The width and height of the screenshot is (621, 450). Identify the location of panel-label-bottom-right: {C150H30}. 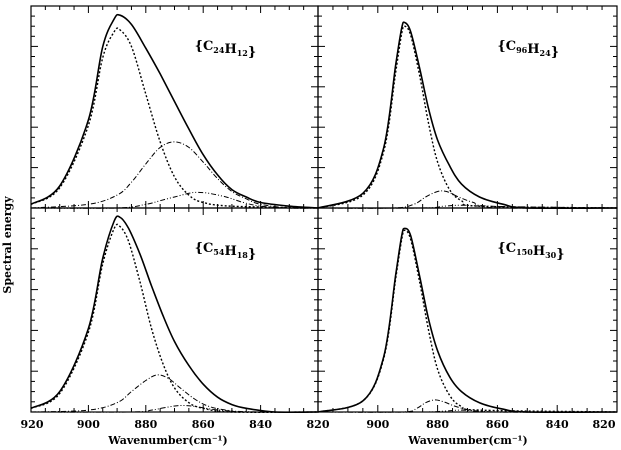
(530, 251).